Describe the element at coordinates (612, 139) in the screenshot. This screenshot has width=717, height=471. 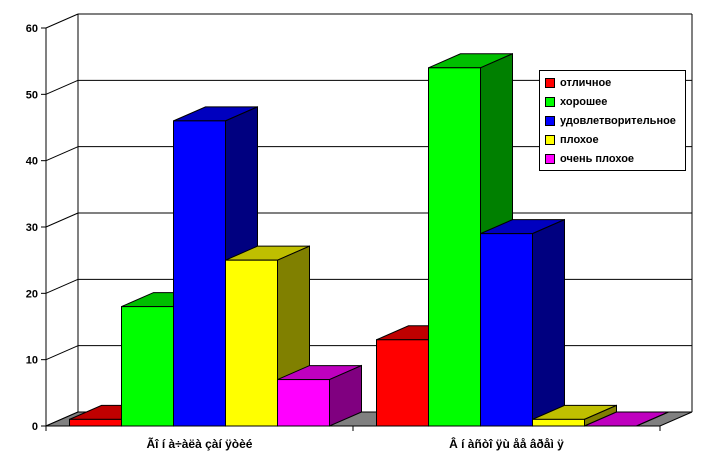
I see `legend-item: плохое` at that location.